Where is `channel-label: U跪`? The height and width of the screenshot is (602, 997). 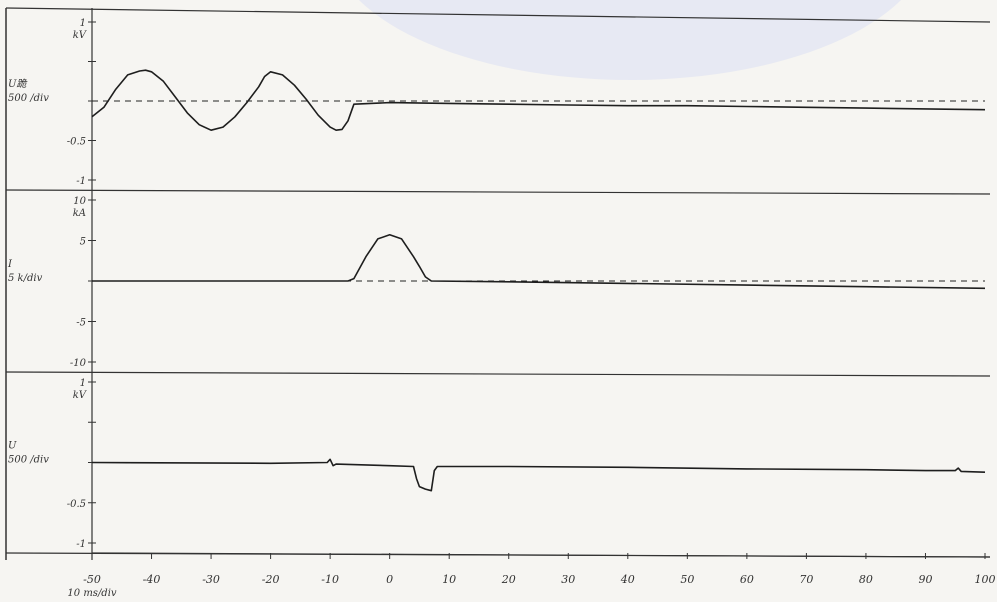
channel-label: U跪 is located at coordinates (18, 84).